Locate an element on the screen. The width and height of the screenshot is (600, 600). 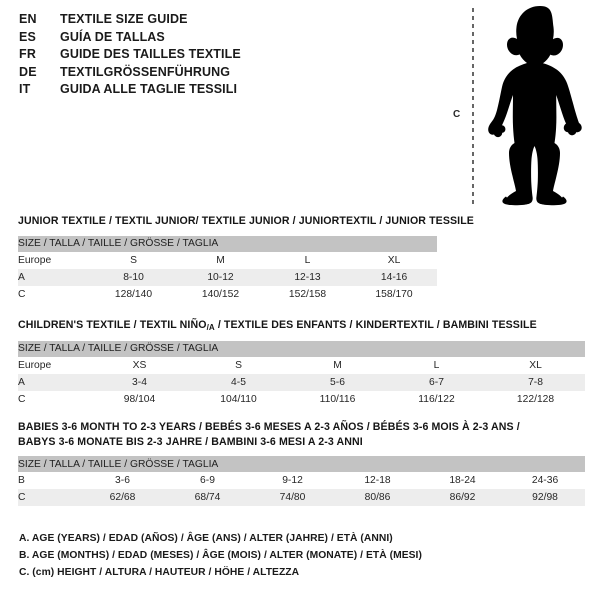
babies-b-col2: 6-9 is located at coordinates (207, 480).